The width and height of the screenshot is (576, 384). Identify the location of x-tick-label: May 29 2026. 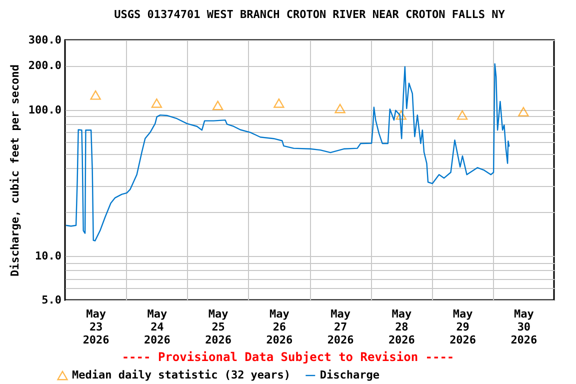
(463, 327).